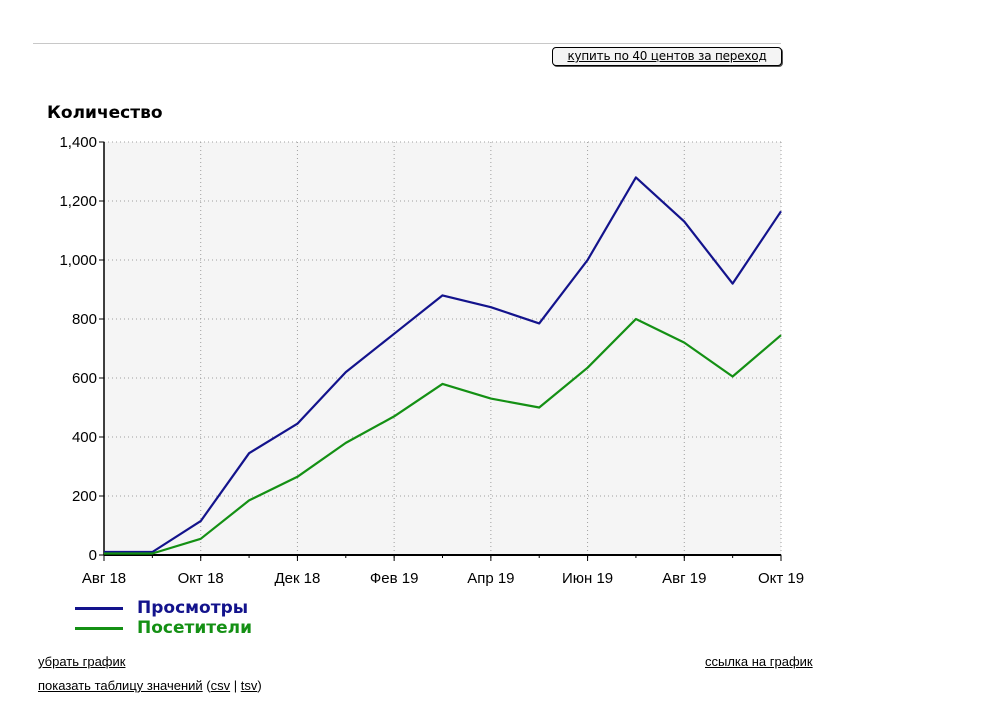  Describe the element at coordinates (99, 628) in the screenshot. I see `legend-swatch-visitors` at that location.